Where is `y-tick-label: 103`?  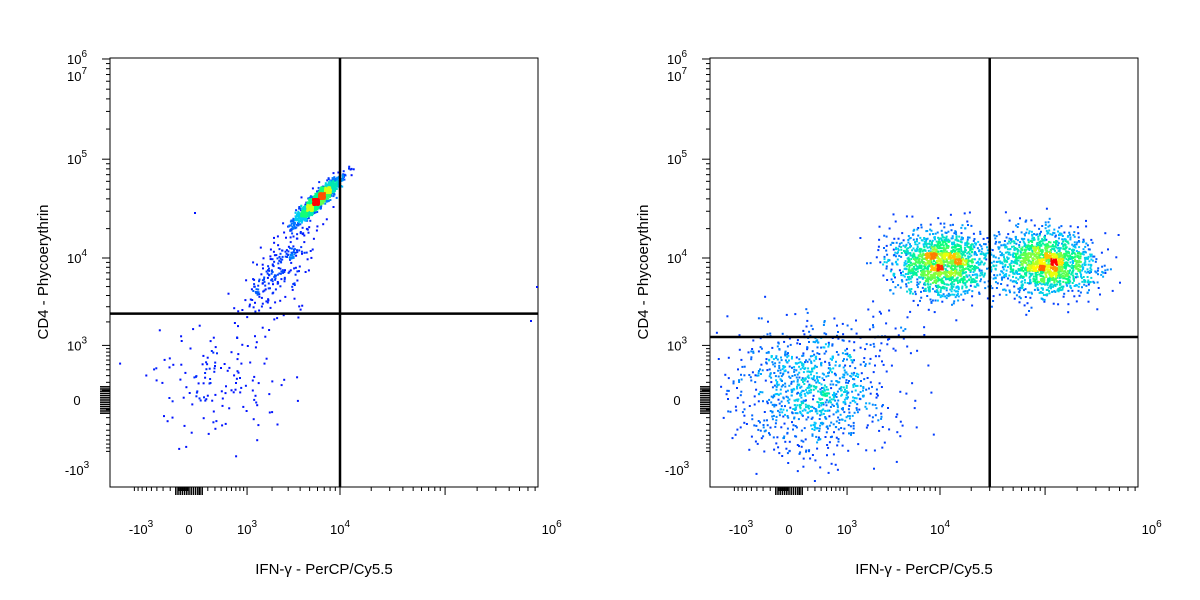
y-tick-label: 103 is located at coordinates (77, 344).